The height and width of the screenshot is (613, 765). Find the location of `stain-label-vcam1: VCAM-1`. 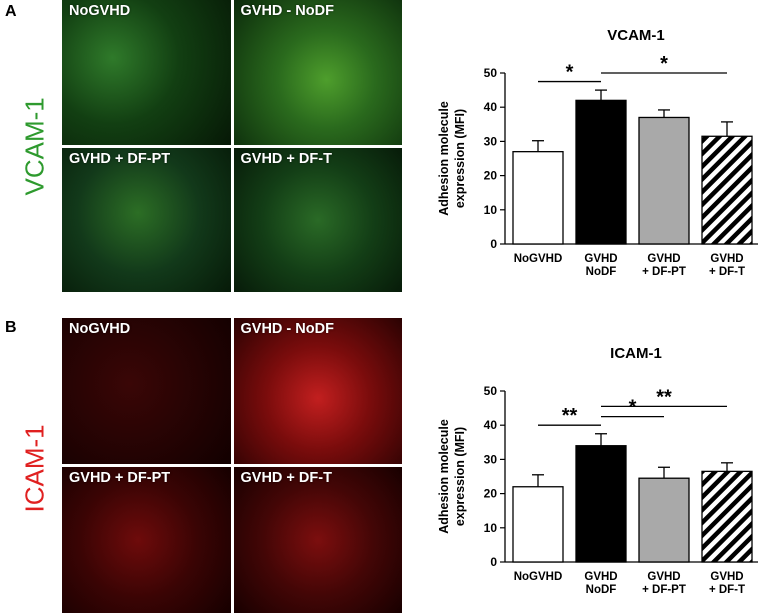

stain-label-vcam1: VCAM-1 is located at coordinates (34, 146).